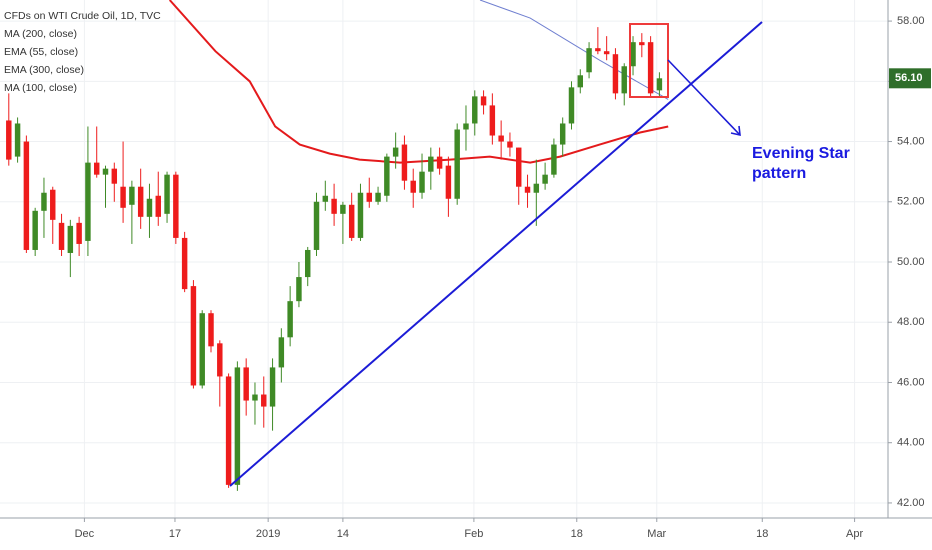 Image resolution: width=932 pixels, height=550 pixels. Describe the element at coordinates (911, 141) in the screenshot. I see `y-tick-label: 54.00` at that location.